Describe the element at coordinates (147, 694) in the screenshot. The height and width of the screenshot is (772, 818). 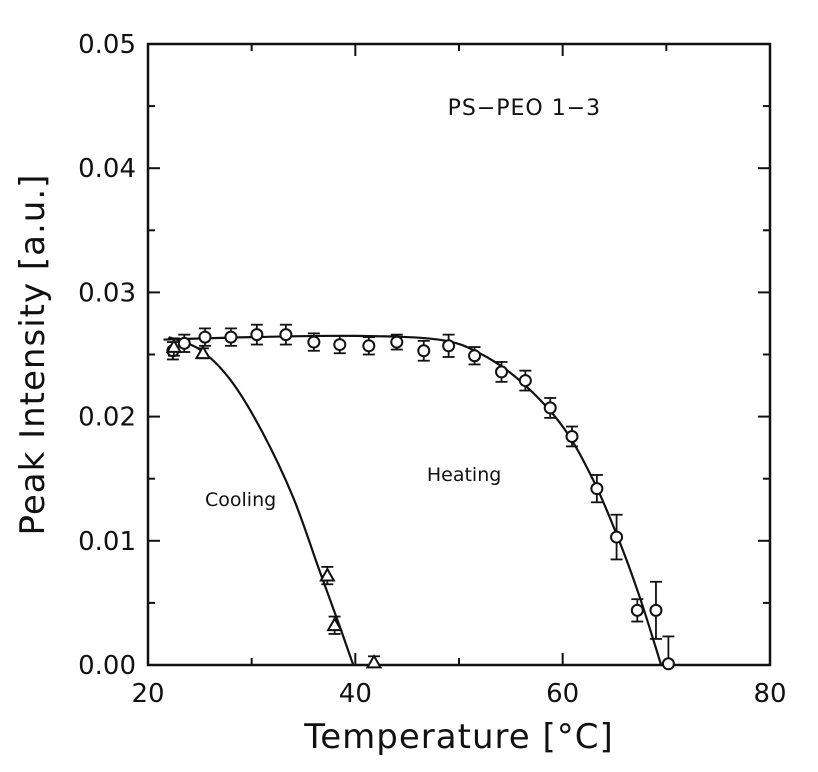
I see `x-tick-label: 20` at that location.